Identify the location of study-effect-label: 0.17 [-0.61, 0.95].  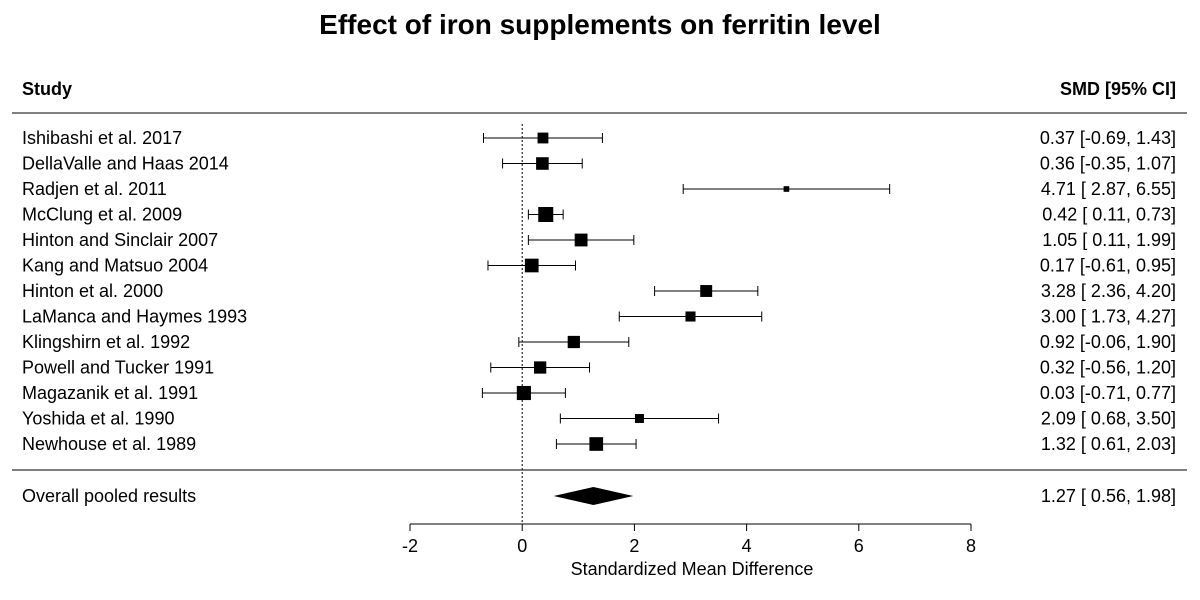
(1108, 266).